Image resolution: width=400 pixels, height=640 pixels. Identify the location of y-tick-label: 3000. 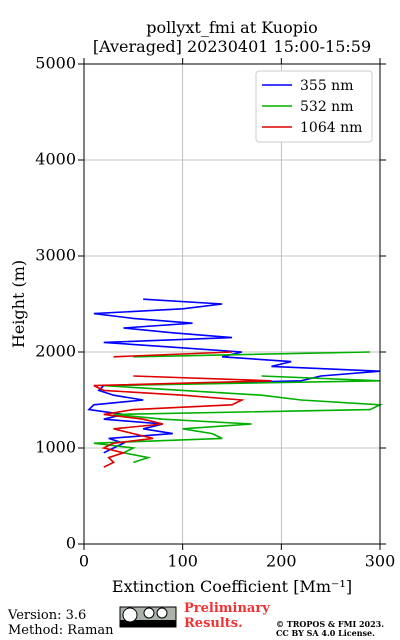
(55, 255).